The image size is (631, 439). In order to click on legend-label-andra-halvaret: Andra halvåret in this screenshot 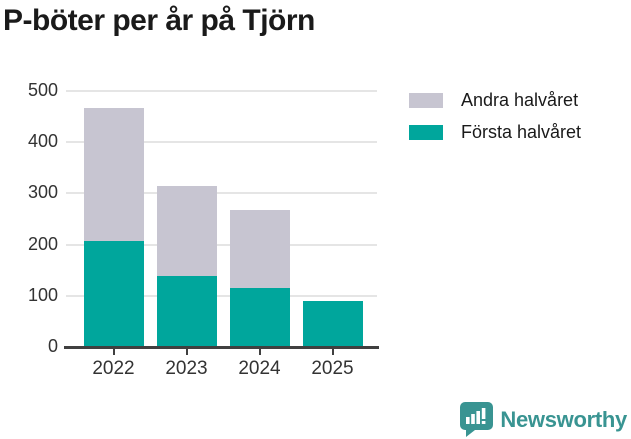, I will do `click(520, 100)`.